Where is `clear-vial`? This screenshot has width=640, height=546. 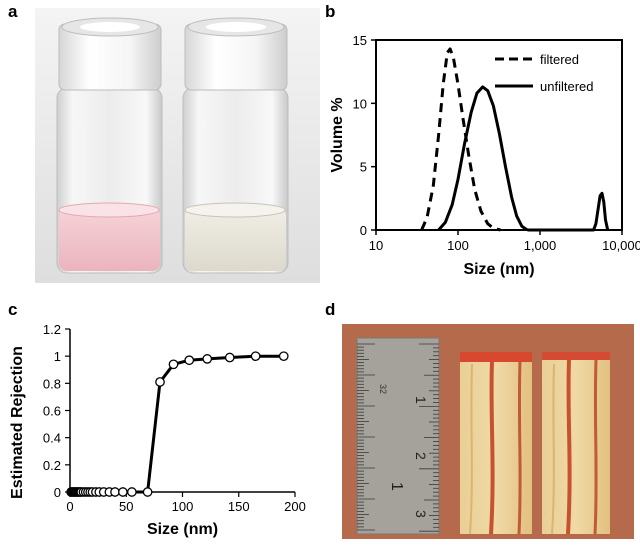
clear-vial is located at coordinates (235, 145).